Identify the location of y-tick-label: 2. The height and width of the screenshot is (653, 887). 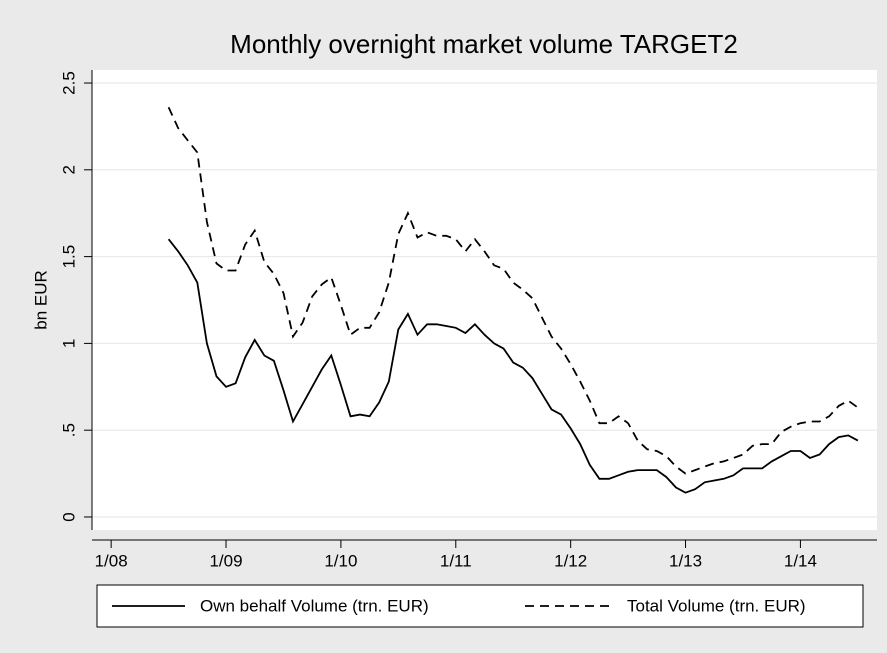
(68, 169).